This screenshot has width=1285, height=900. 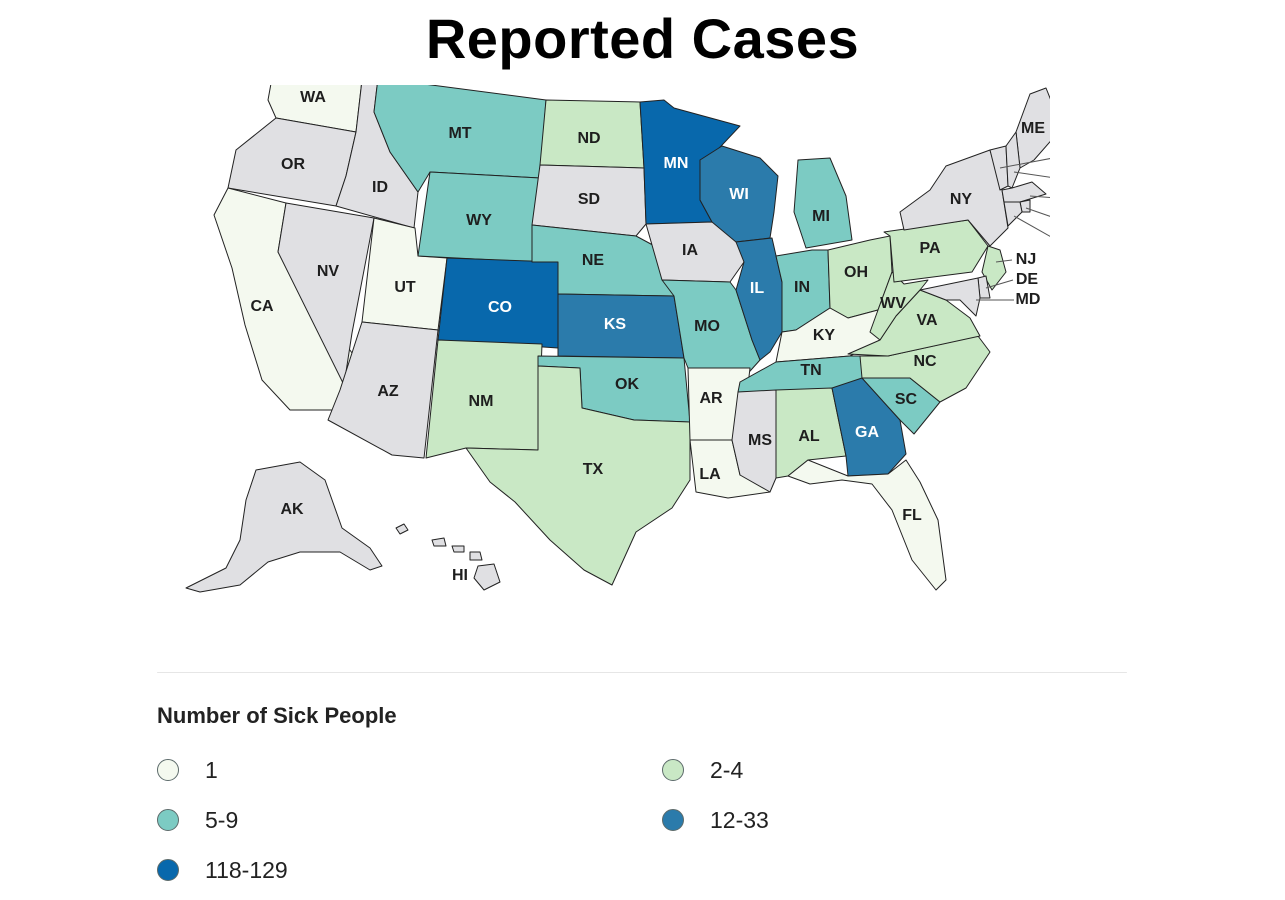 I want to click on state-label-ca: CA, so click(x=262, y=306).